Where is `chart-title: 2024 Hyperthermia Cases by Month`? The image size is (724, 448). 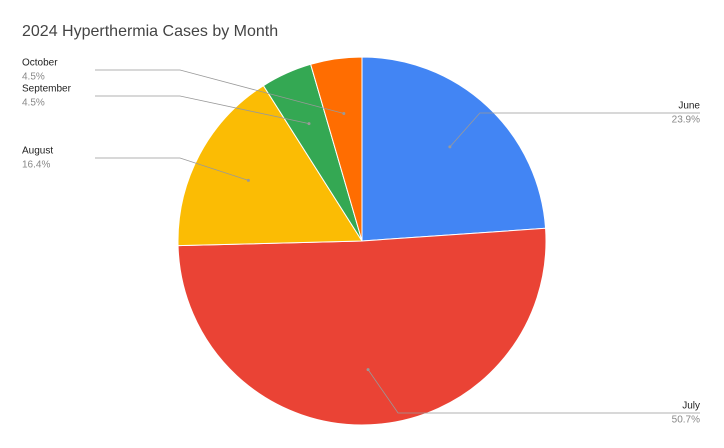 chart-title: 2024 Hyperthermia Cases by Month is located at coordinates (150, 31).